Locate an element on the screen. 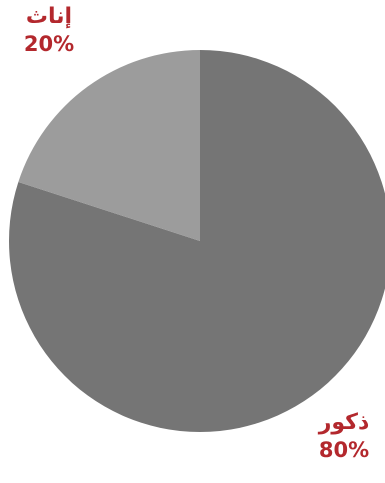 This screenshot has height=483, width=385. slice-label-females-value: 20% is located at coordinates (49, 44).